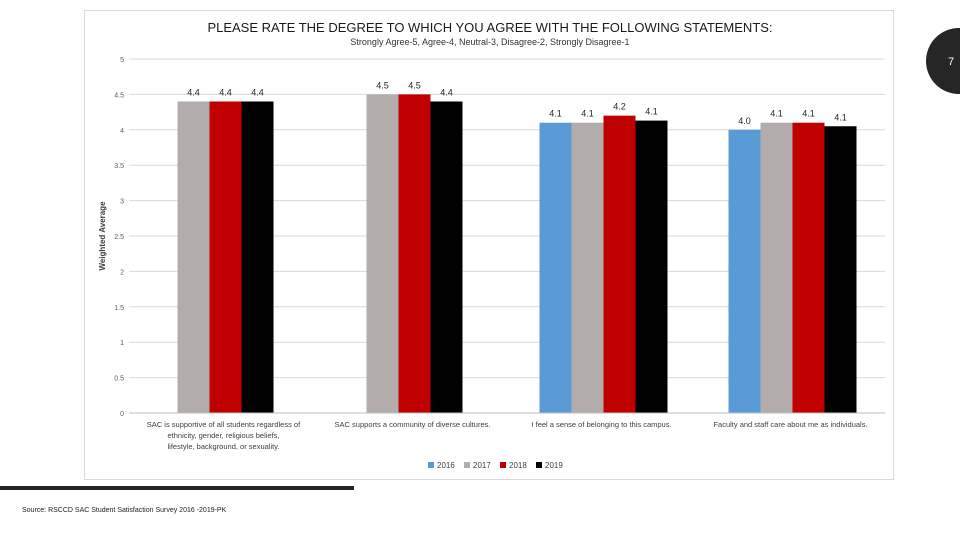  What do you see at coordinates (414, 254) in the screenshot?
I see `bar-2018-cat2` at bounding box center [414, 254].